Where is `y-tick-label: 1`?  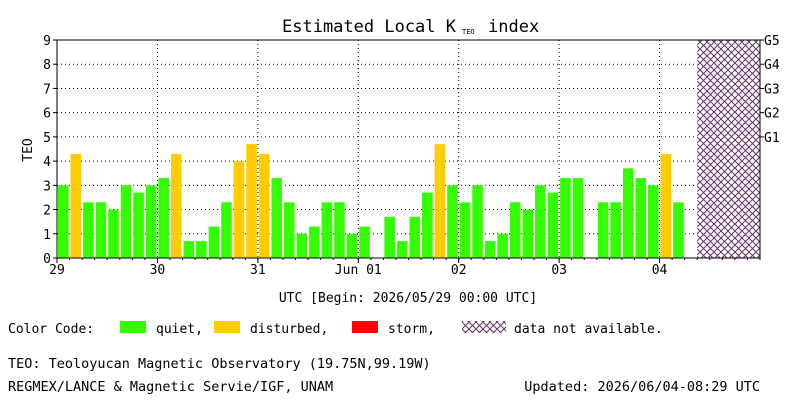 y-tick-label: 1 is located at coordinates (47, 235).